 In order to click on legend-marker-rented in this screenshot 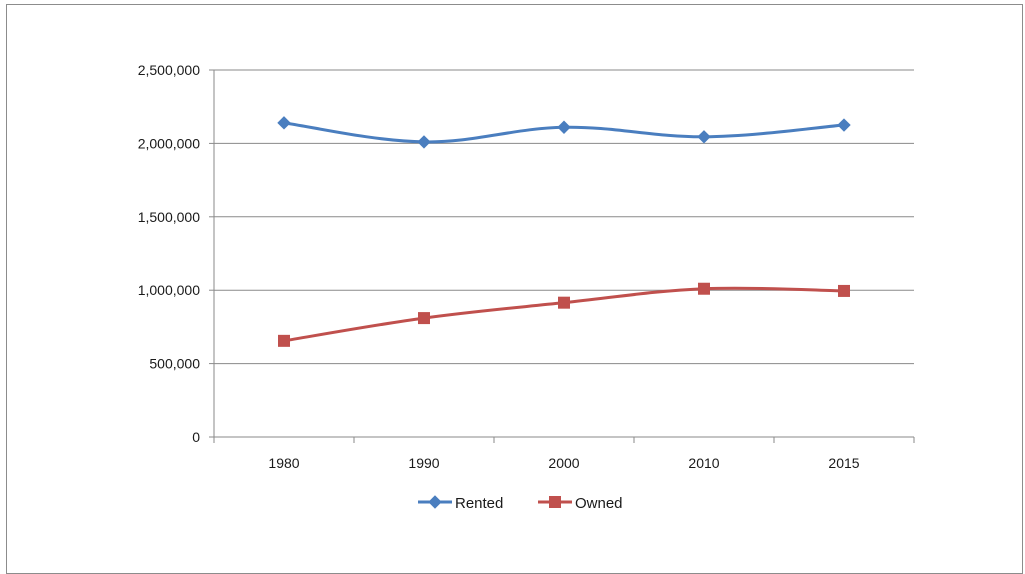, I will do `click(435, 502)`.